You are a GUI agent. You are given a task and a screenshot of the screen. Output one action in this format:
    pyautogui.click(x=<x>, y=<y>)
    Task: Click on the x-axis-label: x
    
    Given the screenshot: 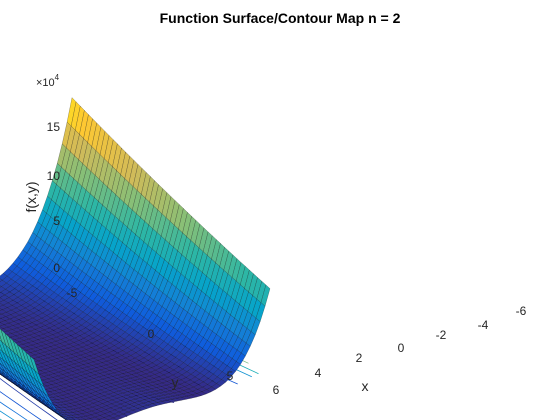 What is the action you would take?
    pyautogui.click(x=365, y=386)
    